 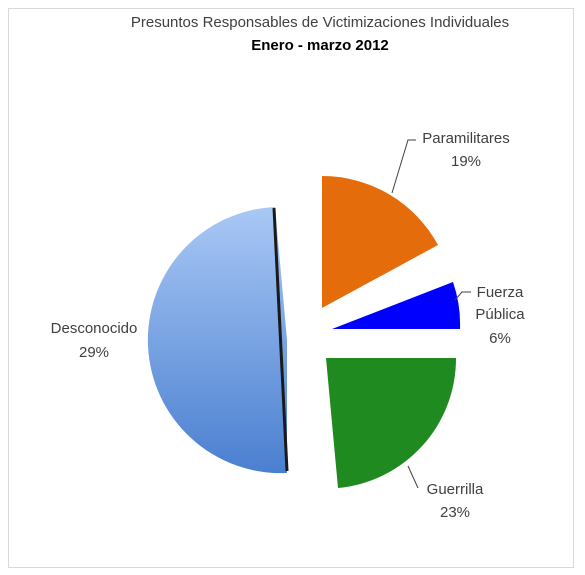 What do you see at coordinates (94, 328) in the screenshot?
I see `label-desconocido-name: Desconocido` at bounding box center [94, 328].